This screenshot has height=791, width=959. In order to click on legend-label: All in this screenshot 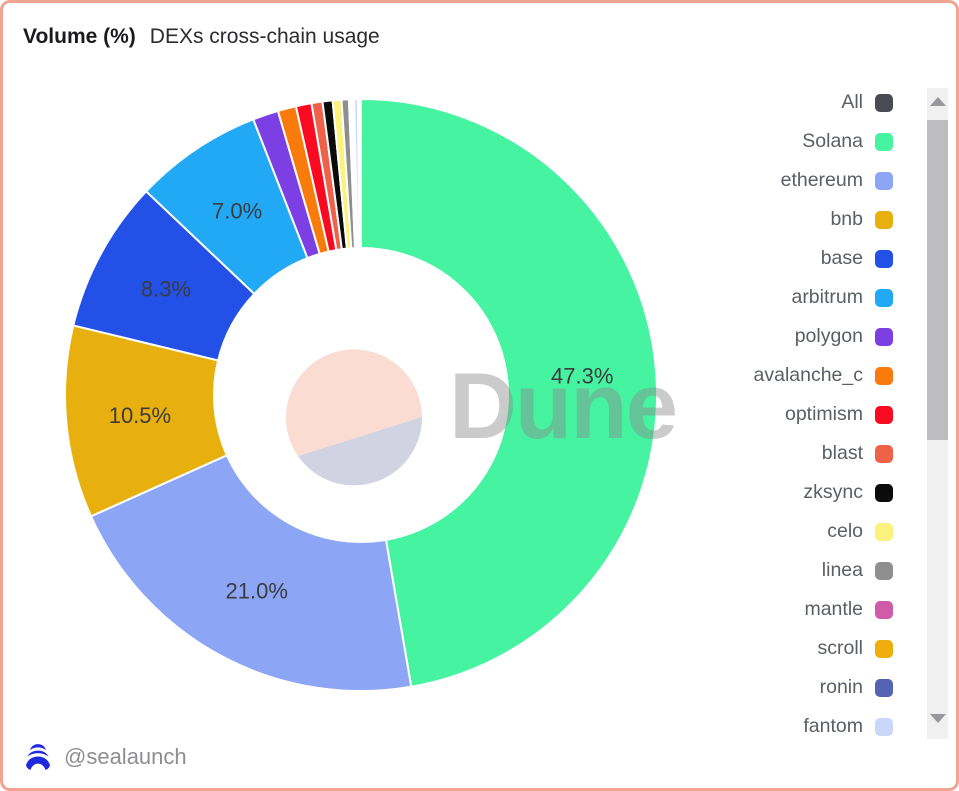, I will do `click(852, 102)`.